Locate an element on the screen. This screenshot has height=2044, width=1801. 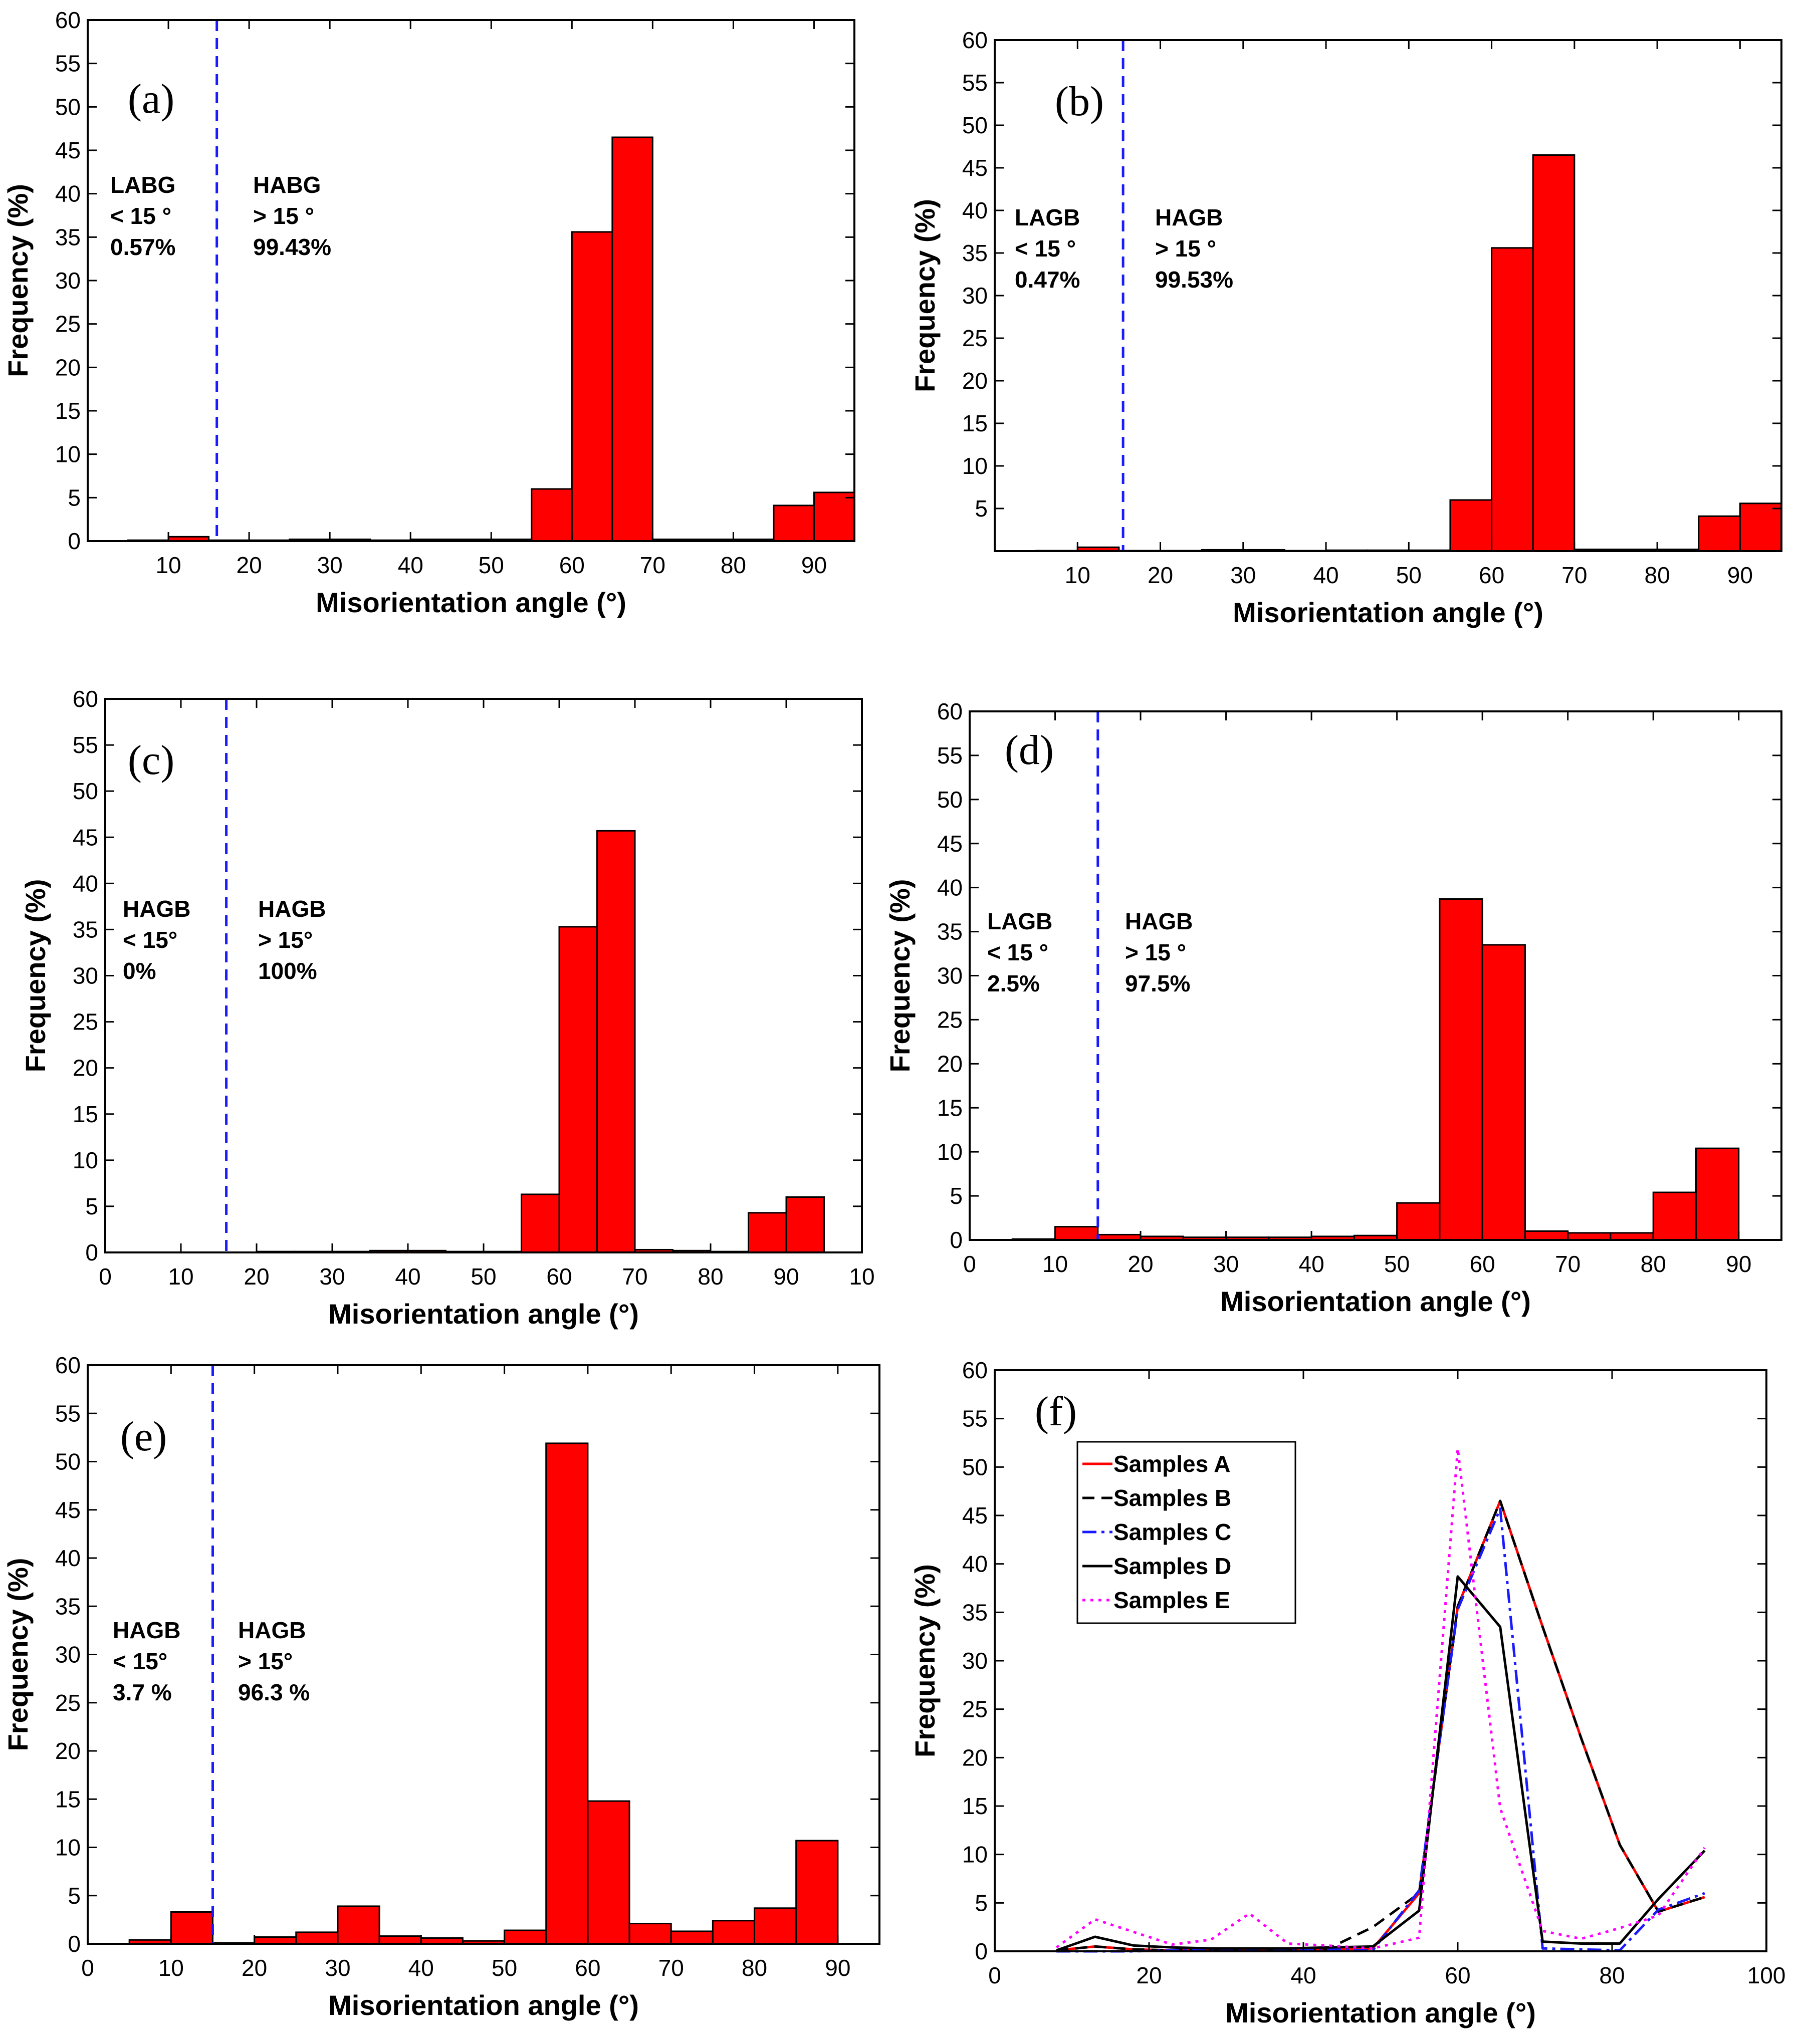
annotation-low-angle: LAGB < 15 ° 2.5% is located at coordinates (1020, 952).